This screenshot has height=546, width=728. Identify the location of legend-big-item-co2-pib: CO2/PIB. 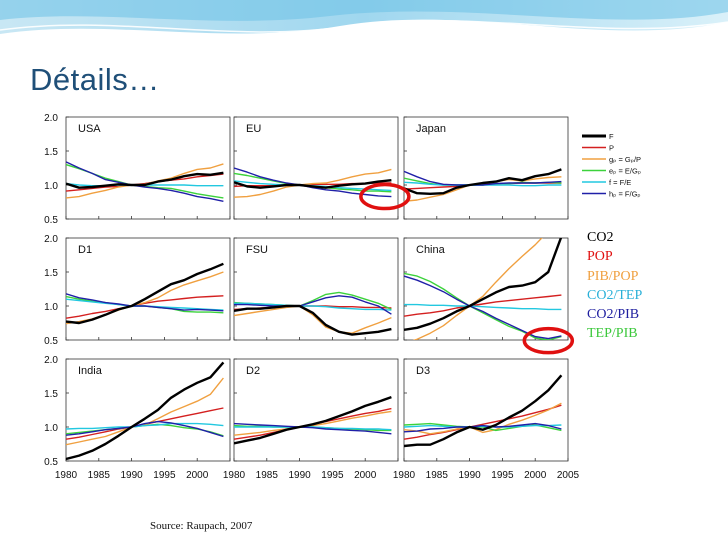
(613, 315).